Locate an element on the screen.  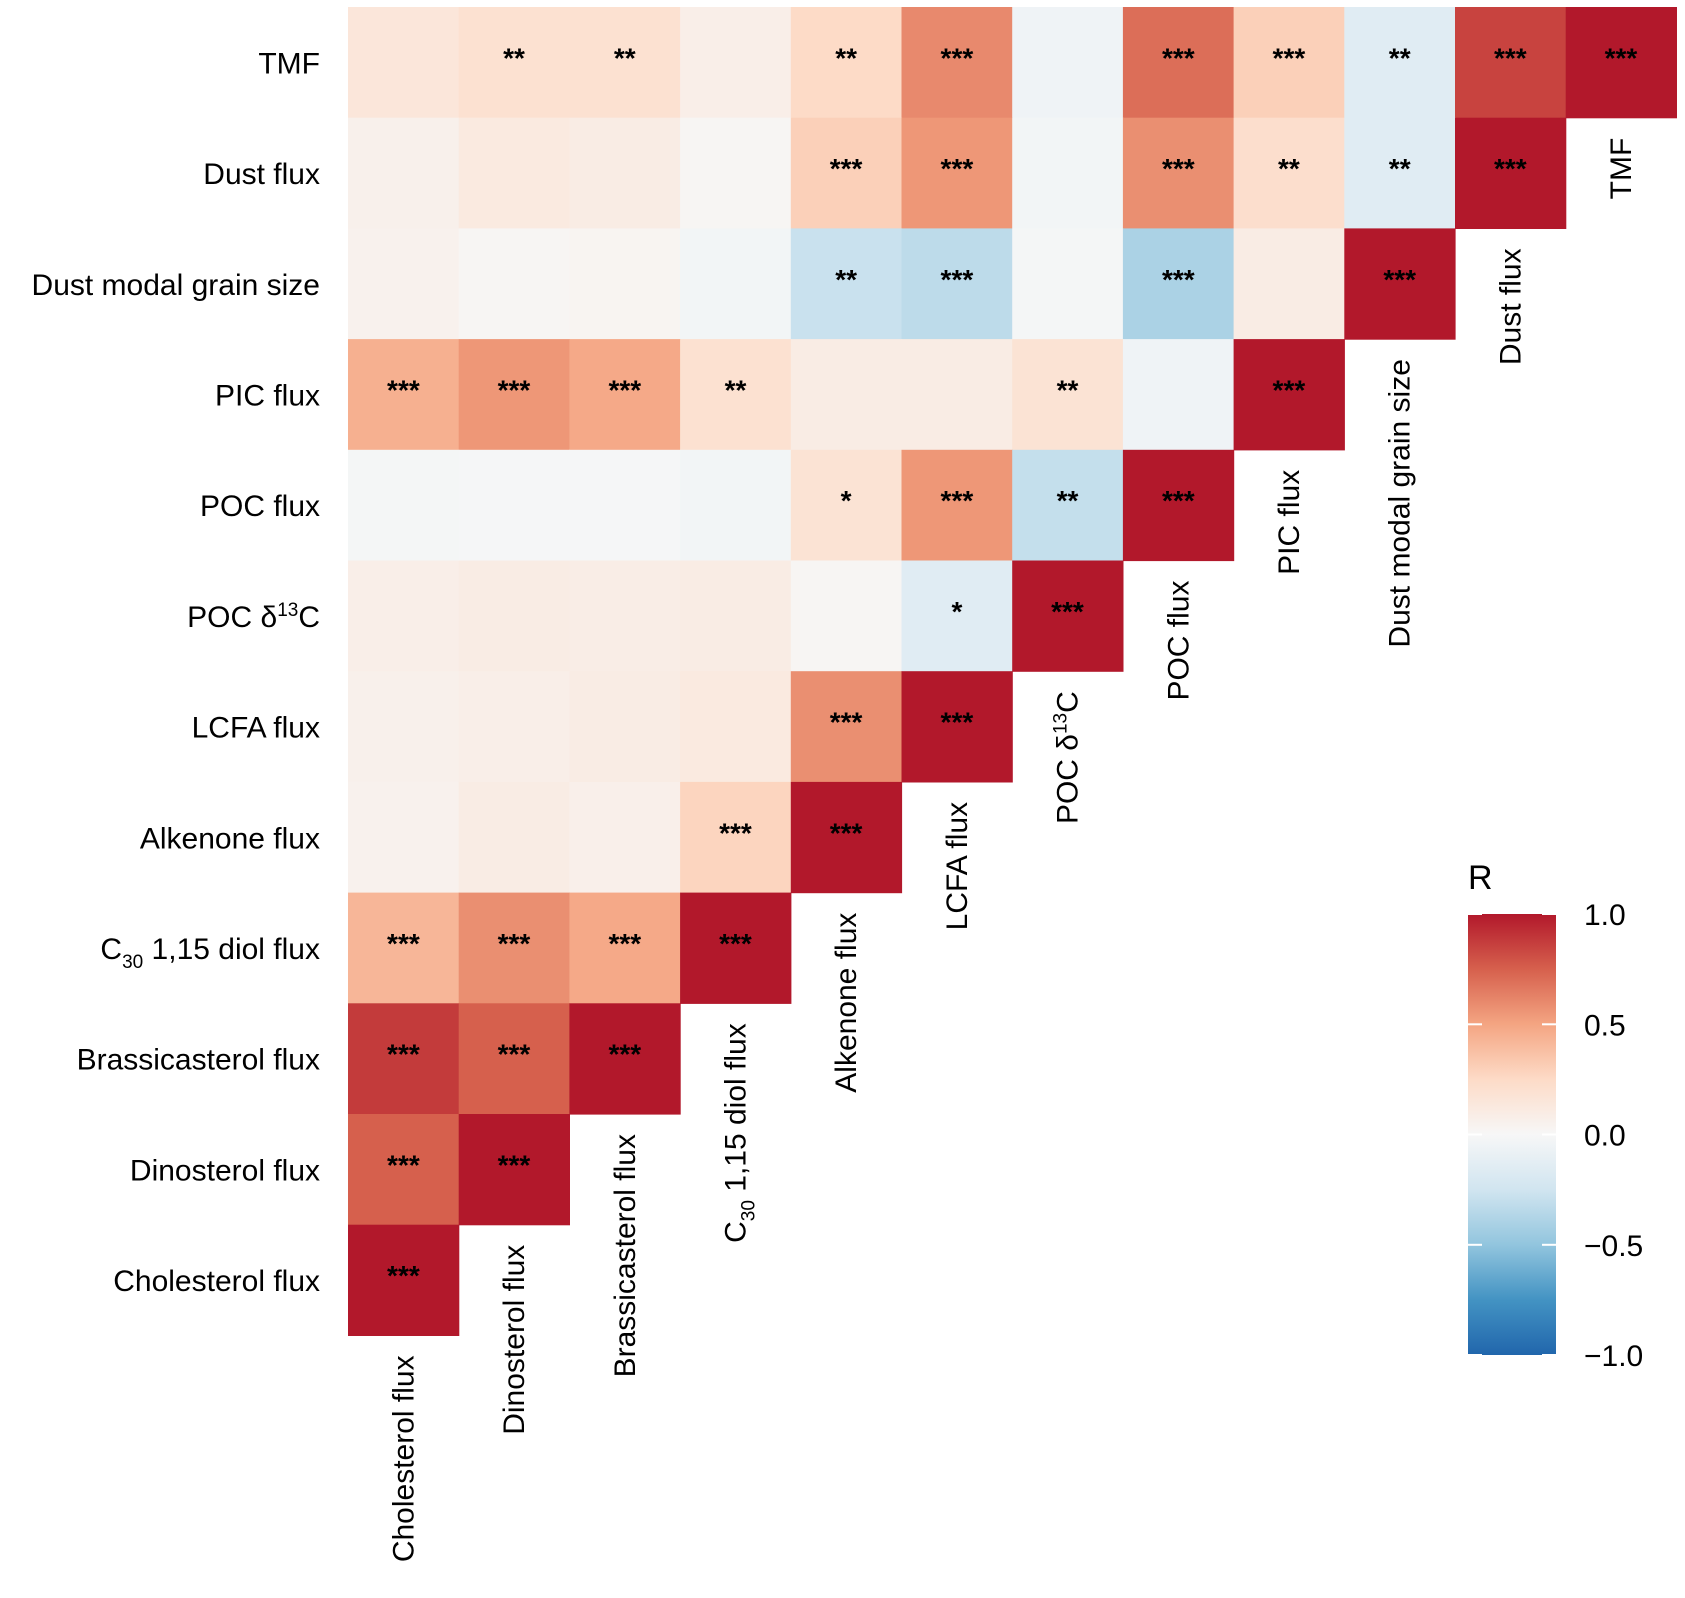
heatmap-cell-dust-modal-grain-size-cholesterol-flux is located at coordinates (404, 284).